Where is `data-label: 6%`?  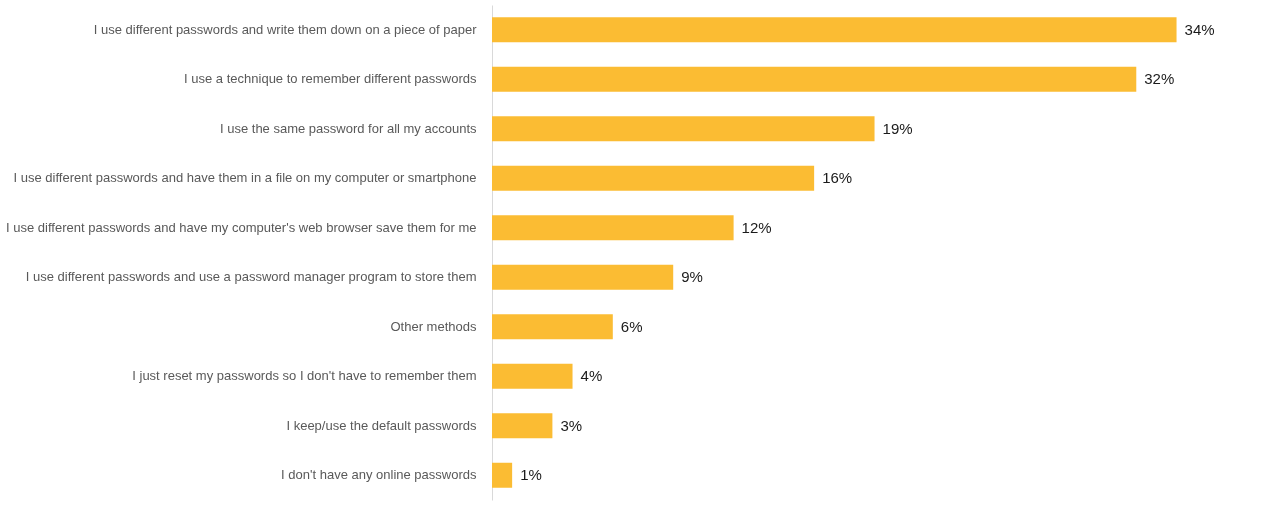 data-label: 6% is located at coordinates (631, 326).